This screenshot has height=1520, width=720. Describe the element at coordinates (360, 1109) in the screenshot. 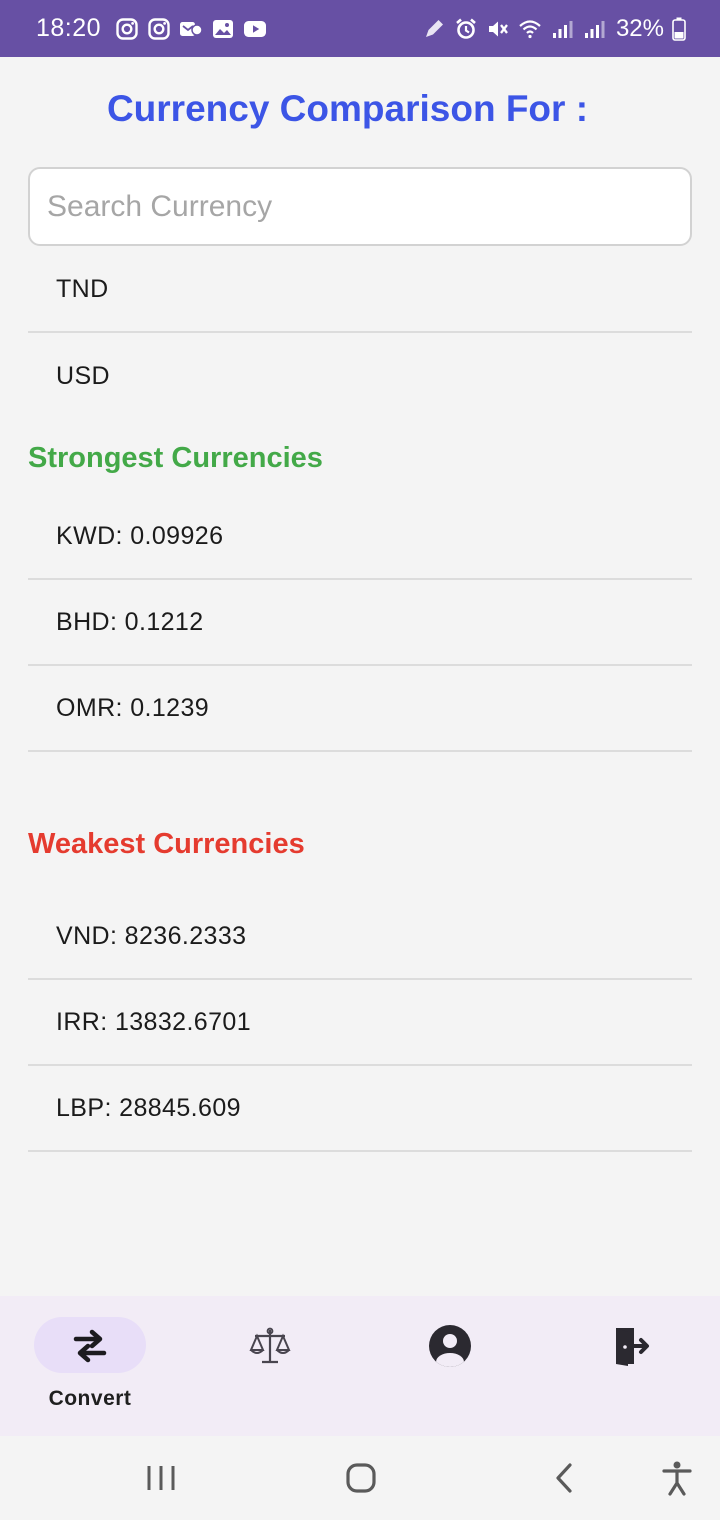

I see `weakest-item: LBP: 28845.609` at that location.